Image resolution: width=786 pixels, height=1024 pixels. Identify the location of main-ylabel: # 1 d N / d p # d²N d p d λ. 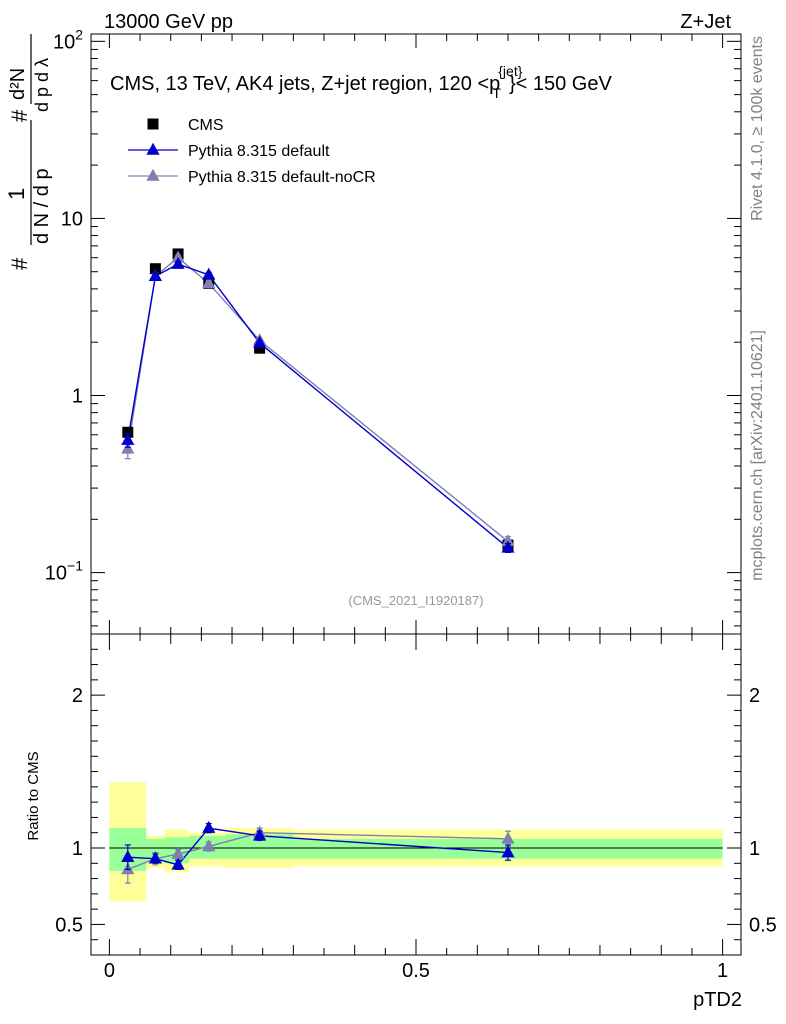
(28, 152).